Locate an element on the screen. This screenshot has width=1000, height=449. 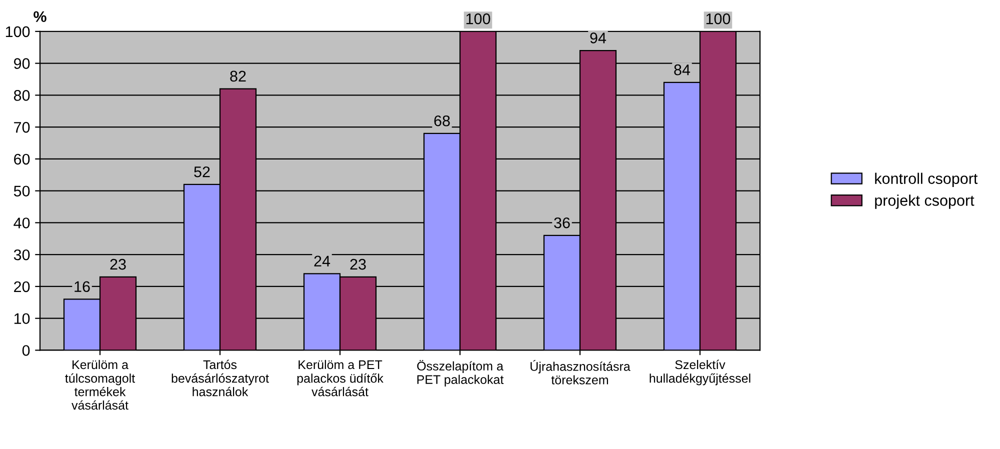
legend-label: projekt csoport is located at coordinates (924, 201).